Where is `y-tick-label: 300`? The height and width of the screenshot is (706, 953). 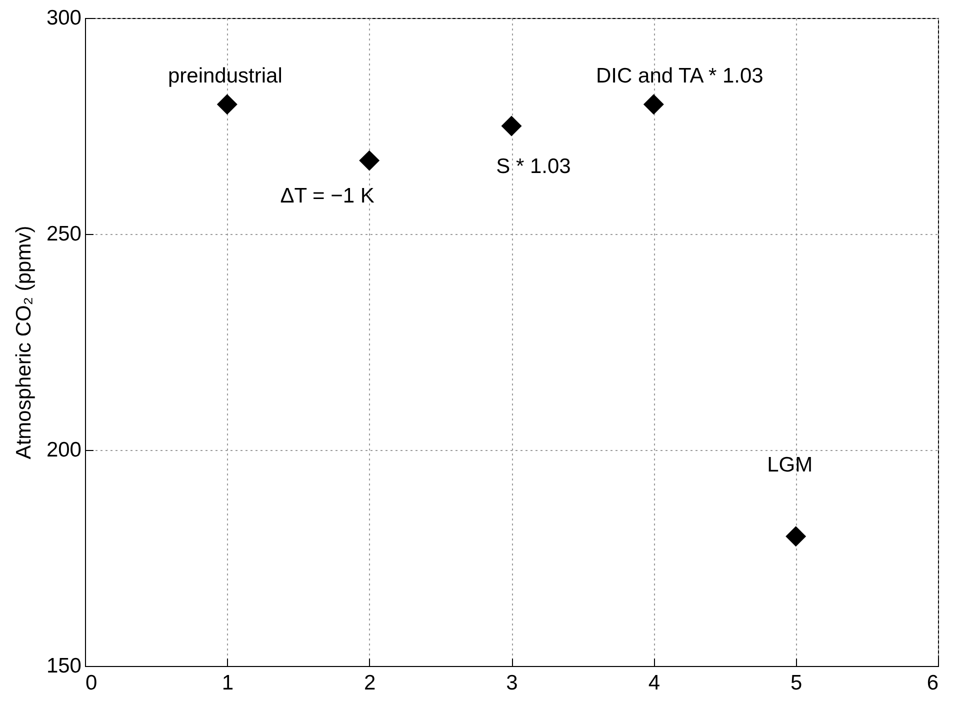
y-tick-label: 300 is located at coordinates (64, 18).